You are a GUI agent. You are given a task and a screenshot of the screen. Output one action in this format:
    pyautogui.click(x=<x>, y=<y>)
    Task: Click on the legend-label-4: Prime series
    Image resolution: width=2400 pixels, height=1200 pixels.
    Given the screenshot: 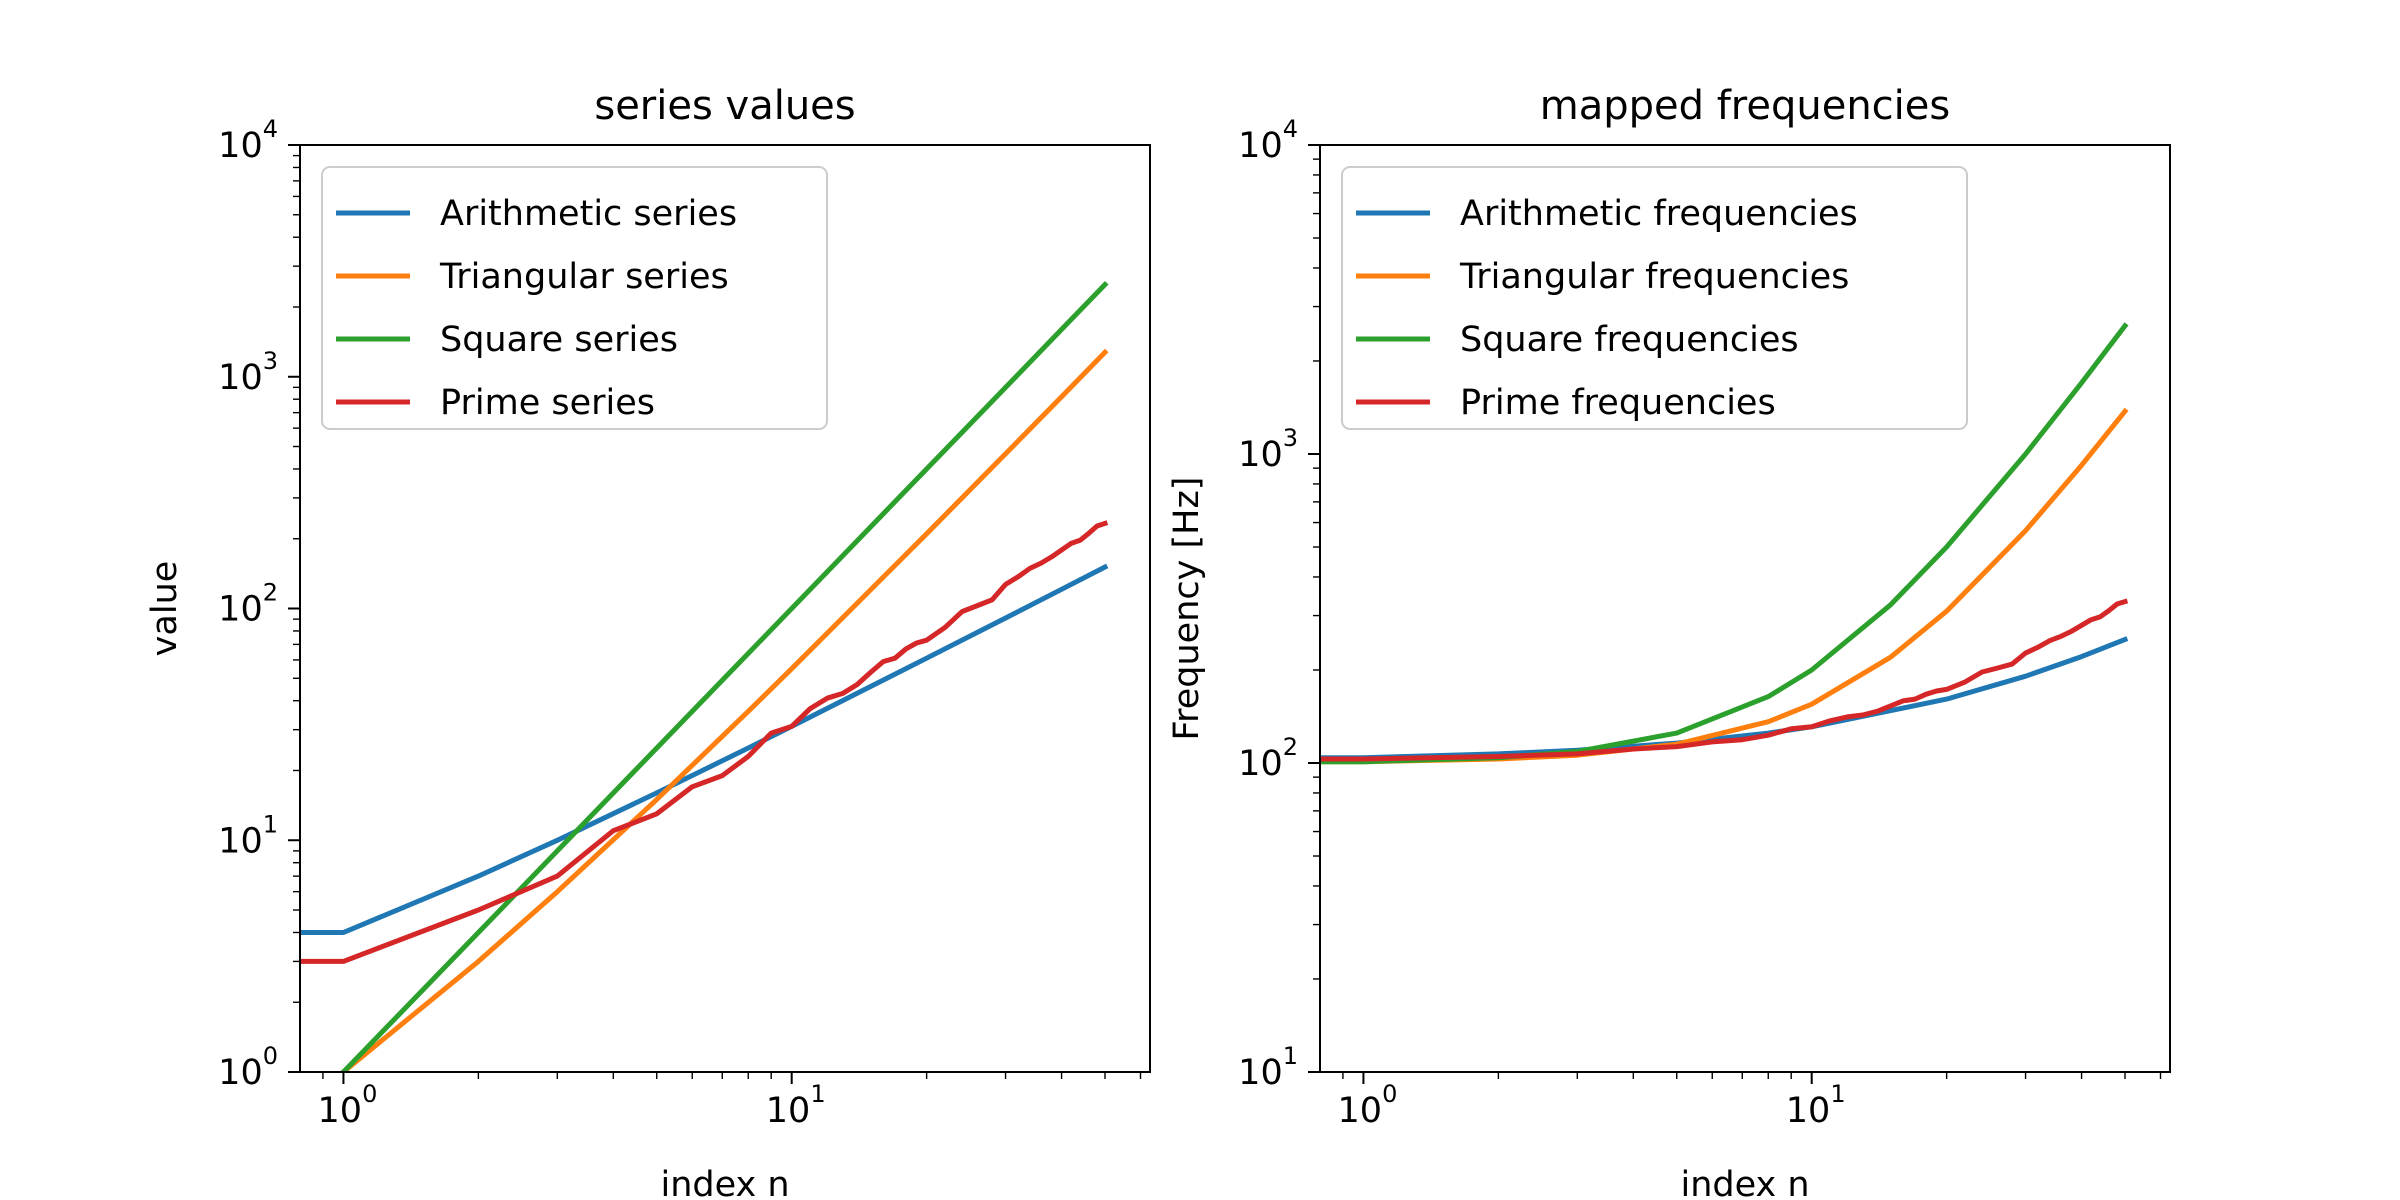 What is the action you would take?
    pyautogui.click(x=547, y=403)
    